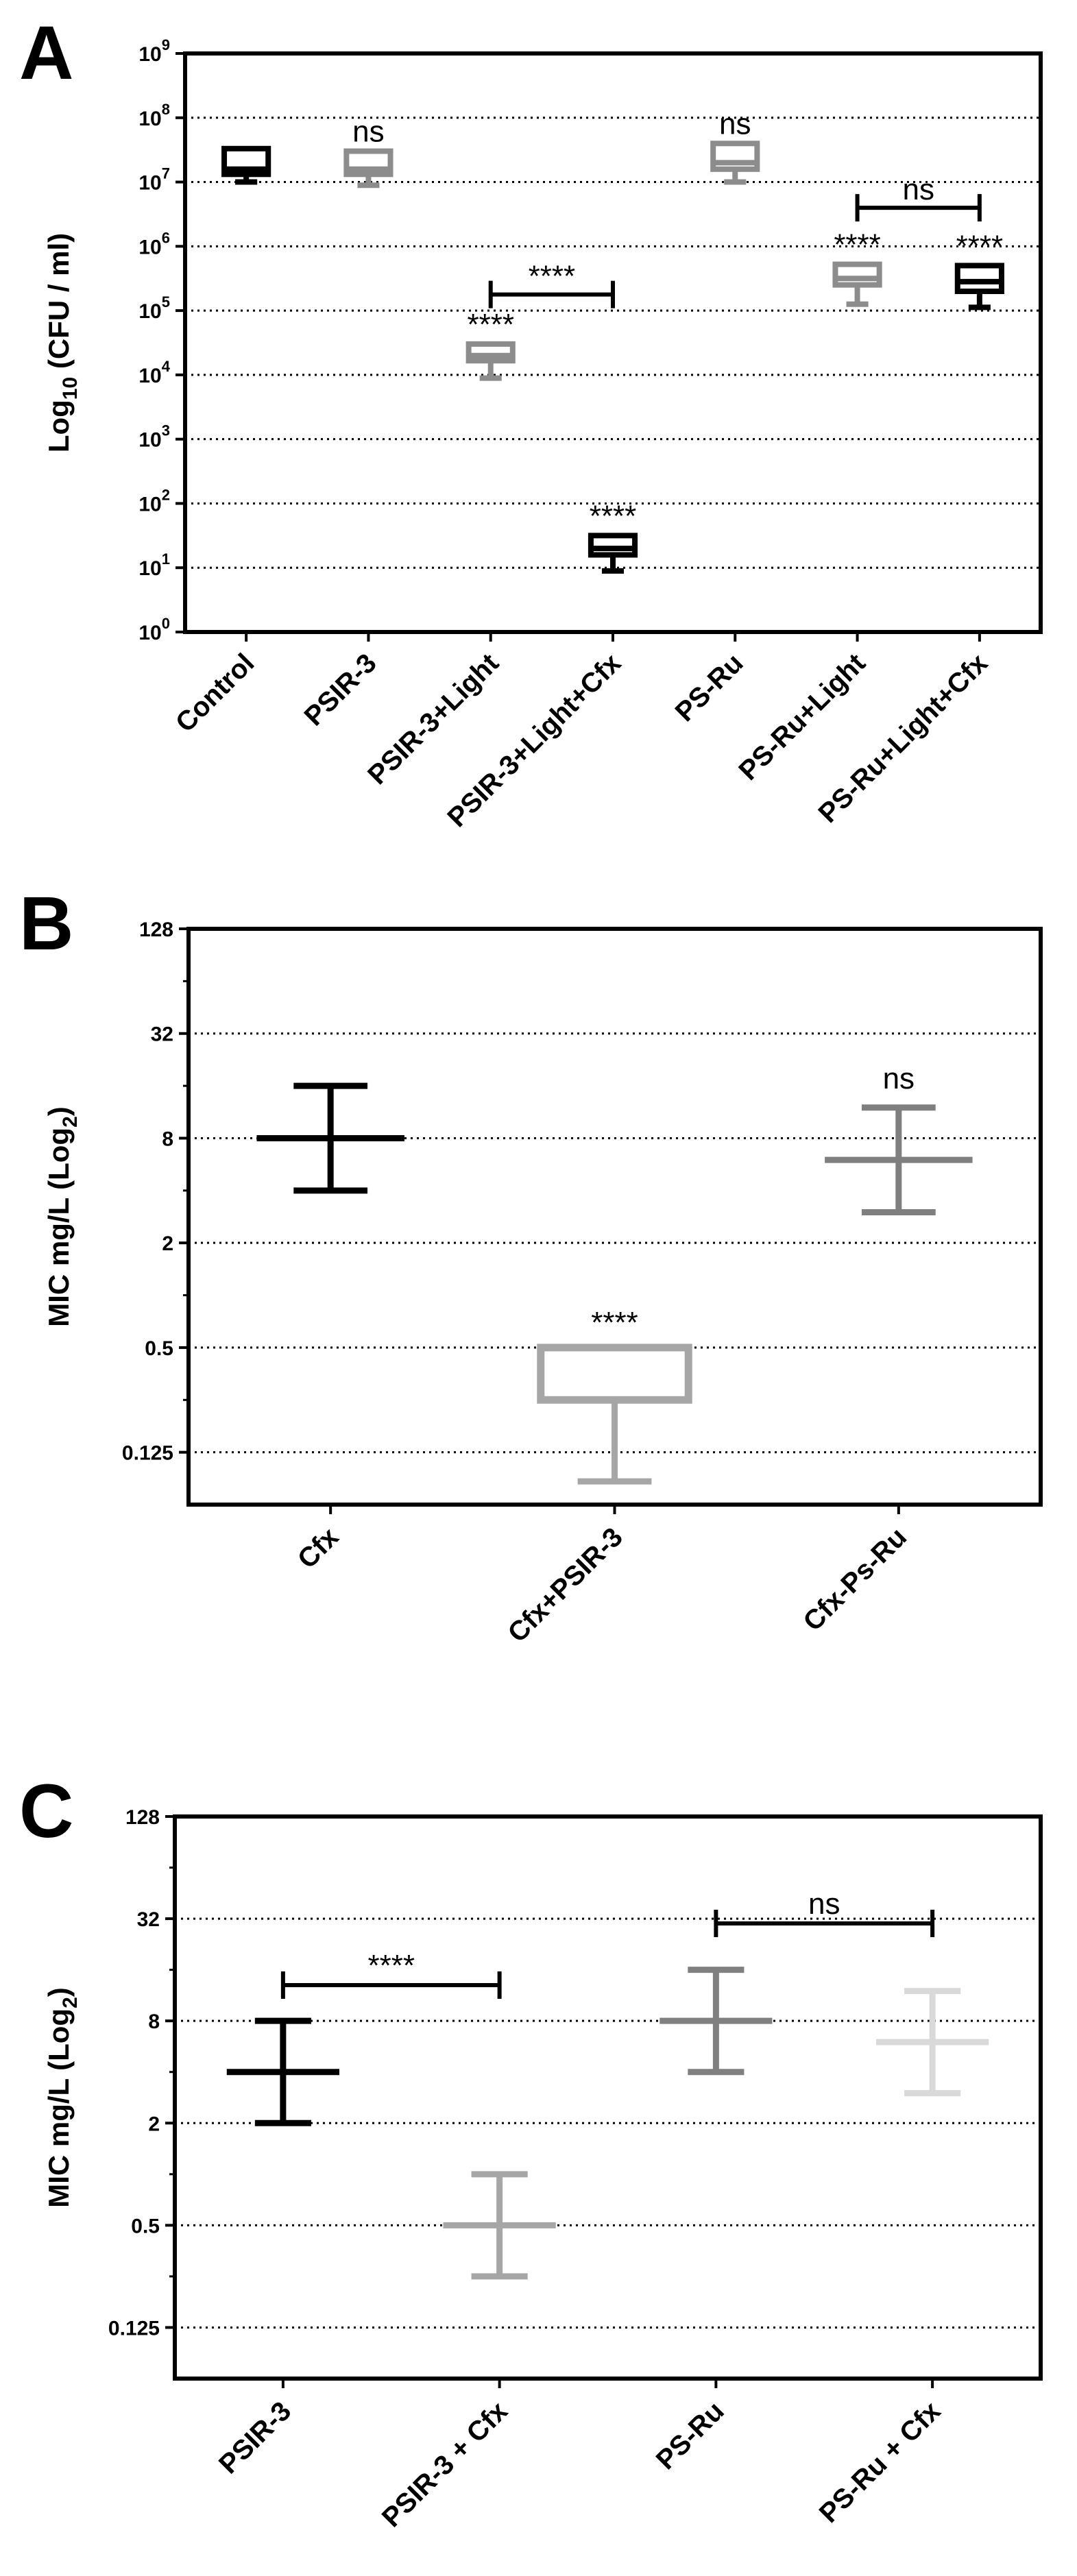 The image size is (1077, 2576). What do you see at coordinates (490, 324) in the screenshot?
I see `annotation-psir-3-light: ****` at bounding box center [490, 324].